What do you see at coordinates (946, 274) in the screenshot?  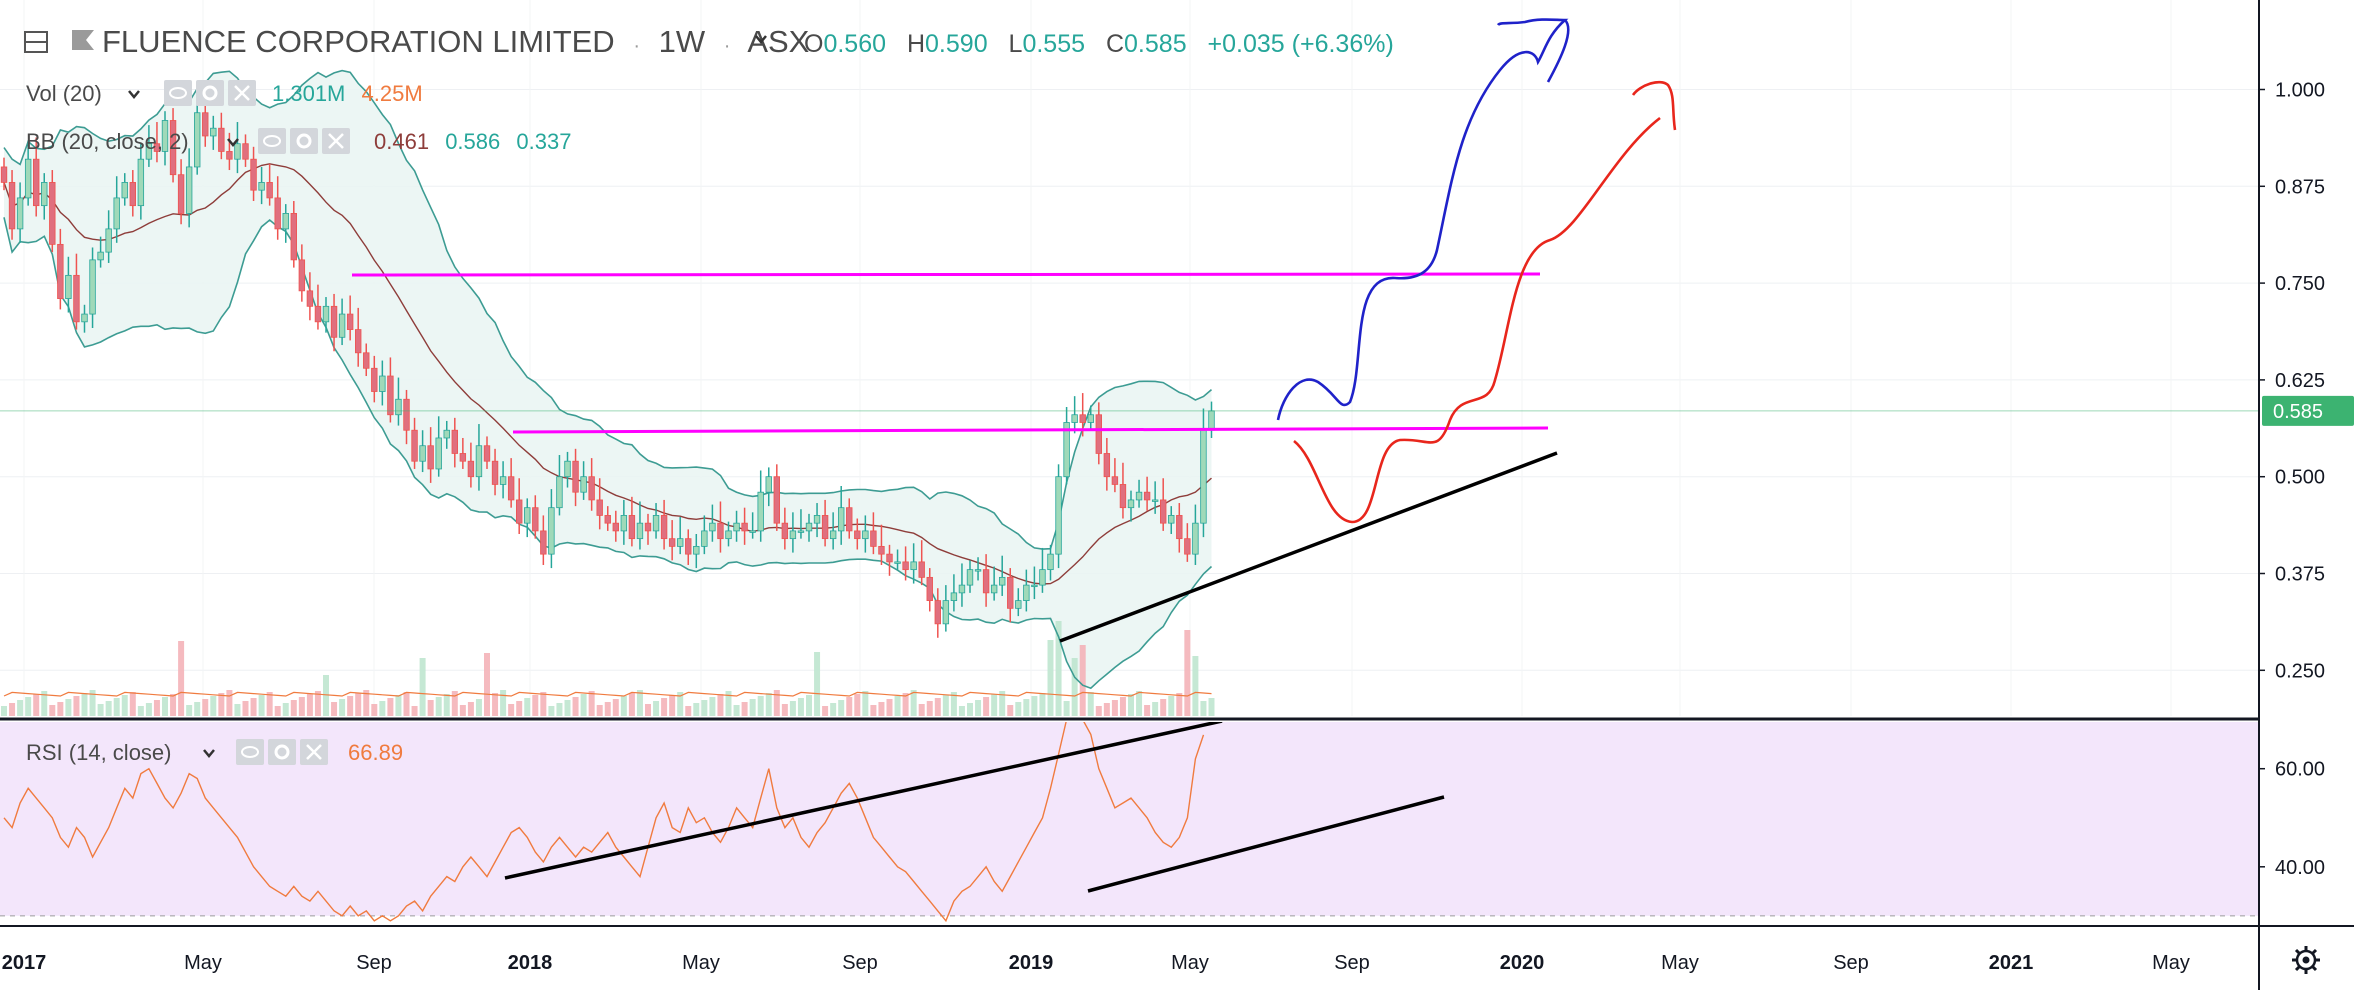 I see `resistance-line-upper` at bounding box center [946, 274].